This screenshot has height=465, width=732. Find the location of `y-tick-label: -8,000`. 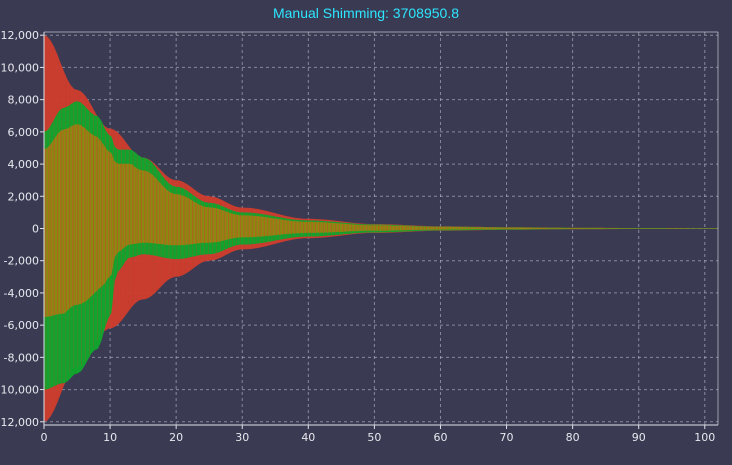

y-tick-label: -8,000 is located at coordinates (21, 357).